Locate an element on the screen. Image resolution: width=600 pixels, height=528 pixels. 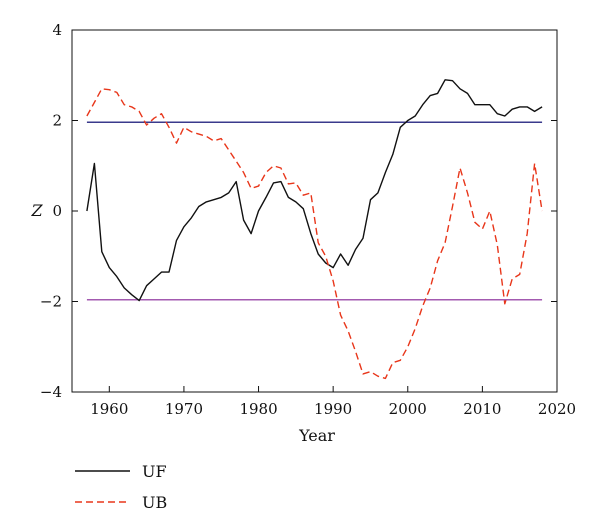
x-axis-ticks: 1960 1970 1980 1990 2000 2010 2020 is located at coordinates (333, 402).